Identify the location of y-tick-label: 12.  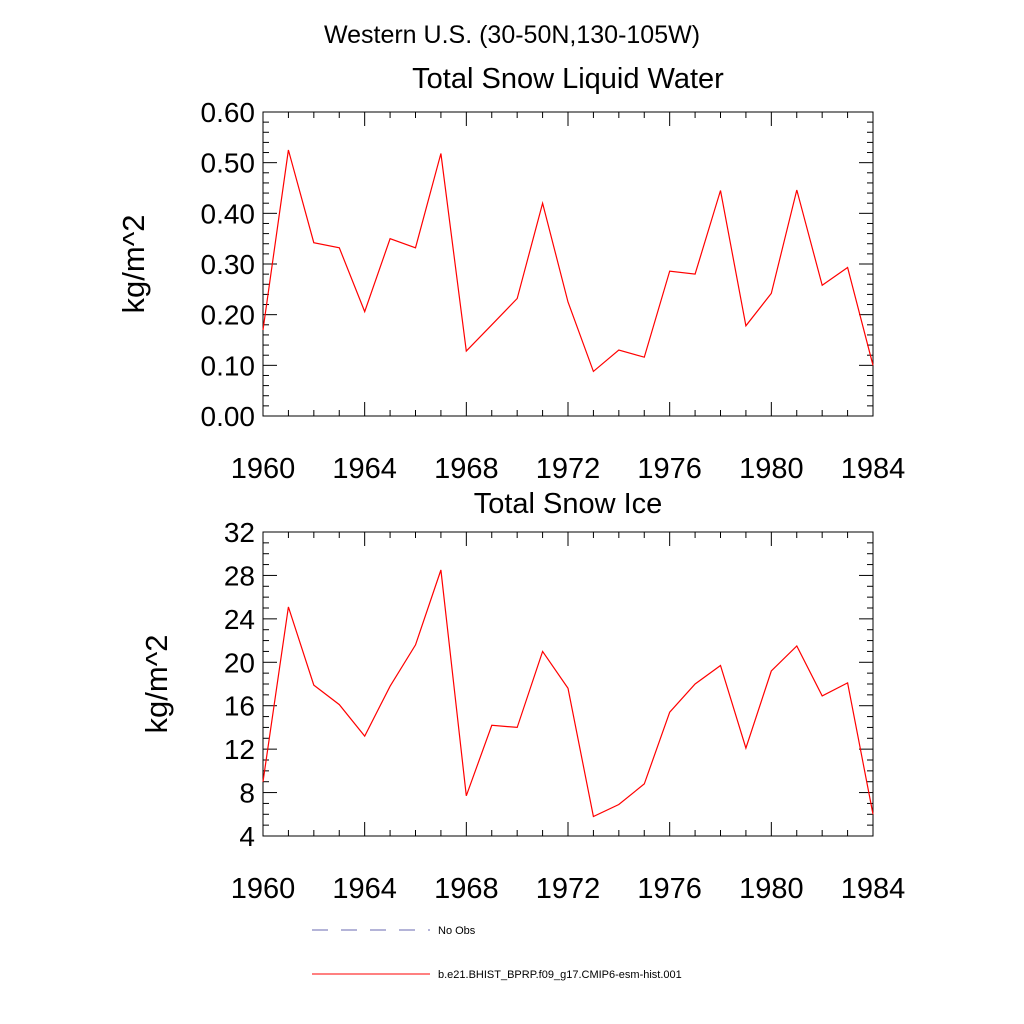
(239, 749).